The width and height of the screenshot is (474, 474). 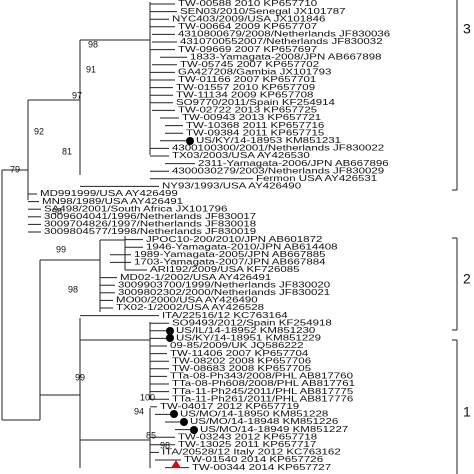 I want to click on leaf-label: NY93/1993/USA AY426490, so click(x=232, y=186).